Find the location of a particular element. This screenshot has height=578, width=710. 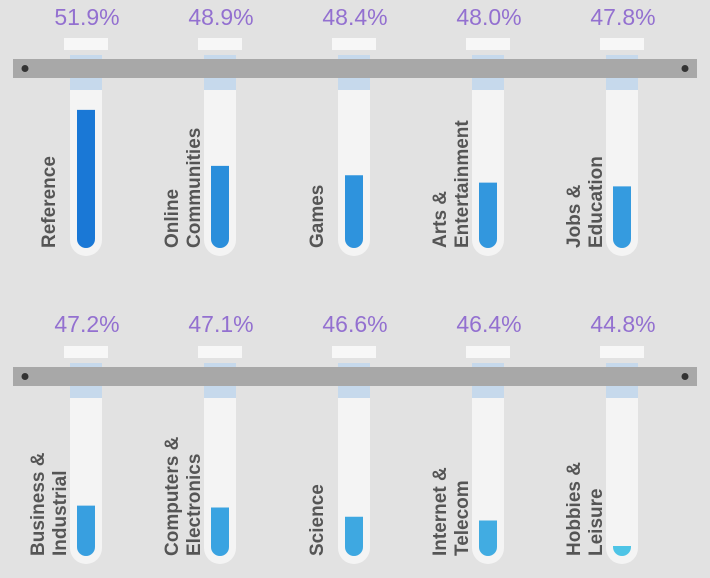

category-label-line: Computers & is located at coordinates (172, 496).